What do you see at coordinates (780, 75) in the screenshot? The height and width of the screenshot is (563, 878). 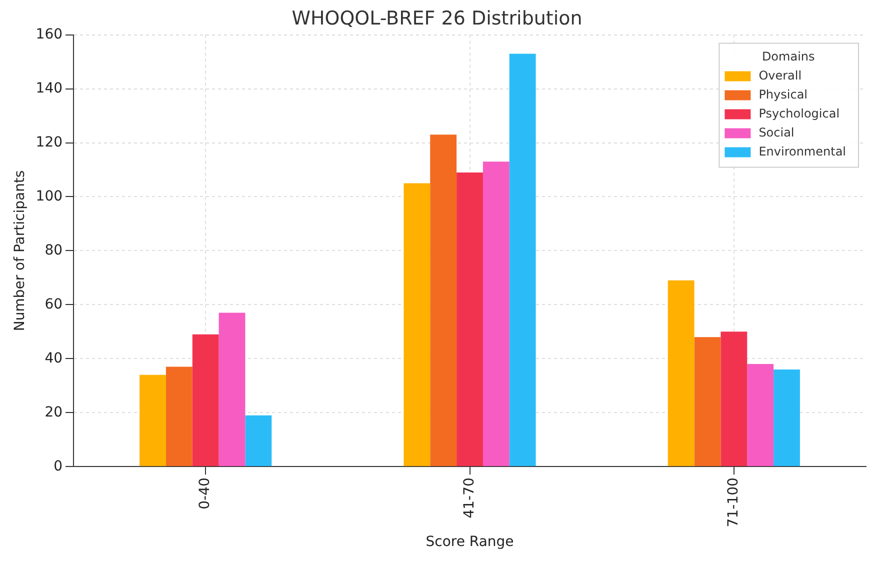 I see `legend-label: Overall` at bounding box center [780, 75].